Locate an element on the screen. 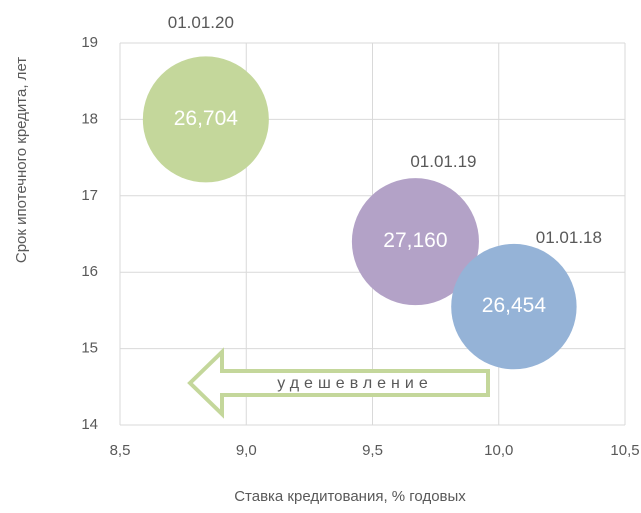  y-tick-label: 18 is located at coordinates (89, 118).